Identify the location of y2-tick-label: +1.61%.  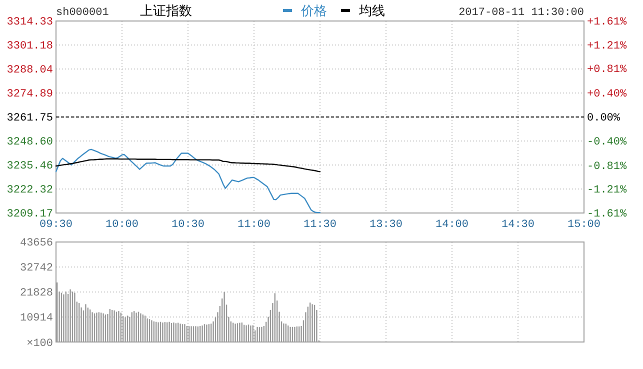
(607, 22).